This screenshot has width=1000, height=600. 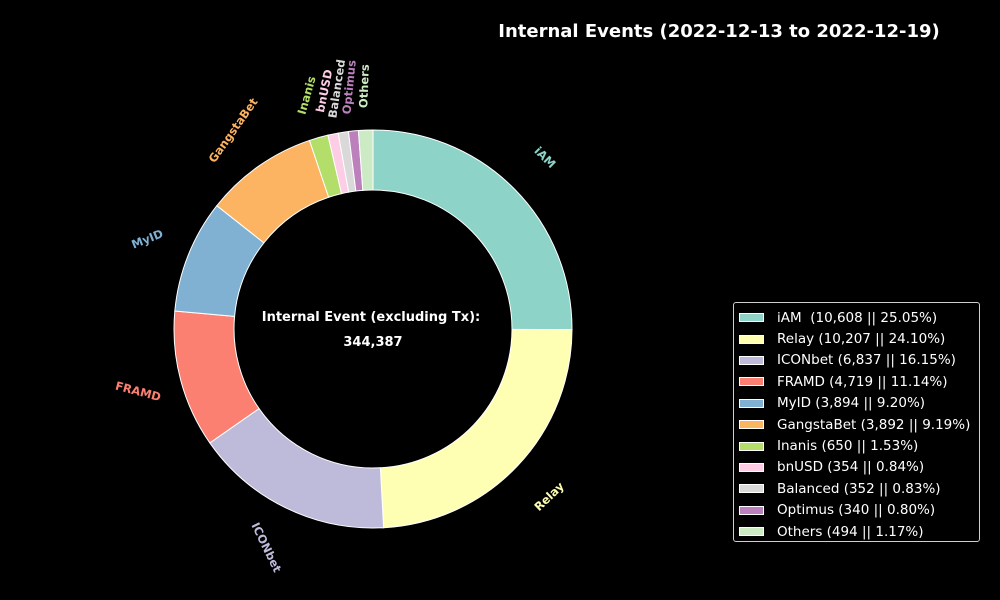 I want to click on legend-label: Inanis (650 || 1.53%), so click(x=848, y=446).